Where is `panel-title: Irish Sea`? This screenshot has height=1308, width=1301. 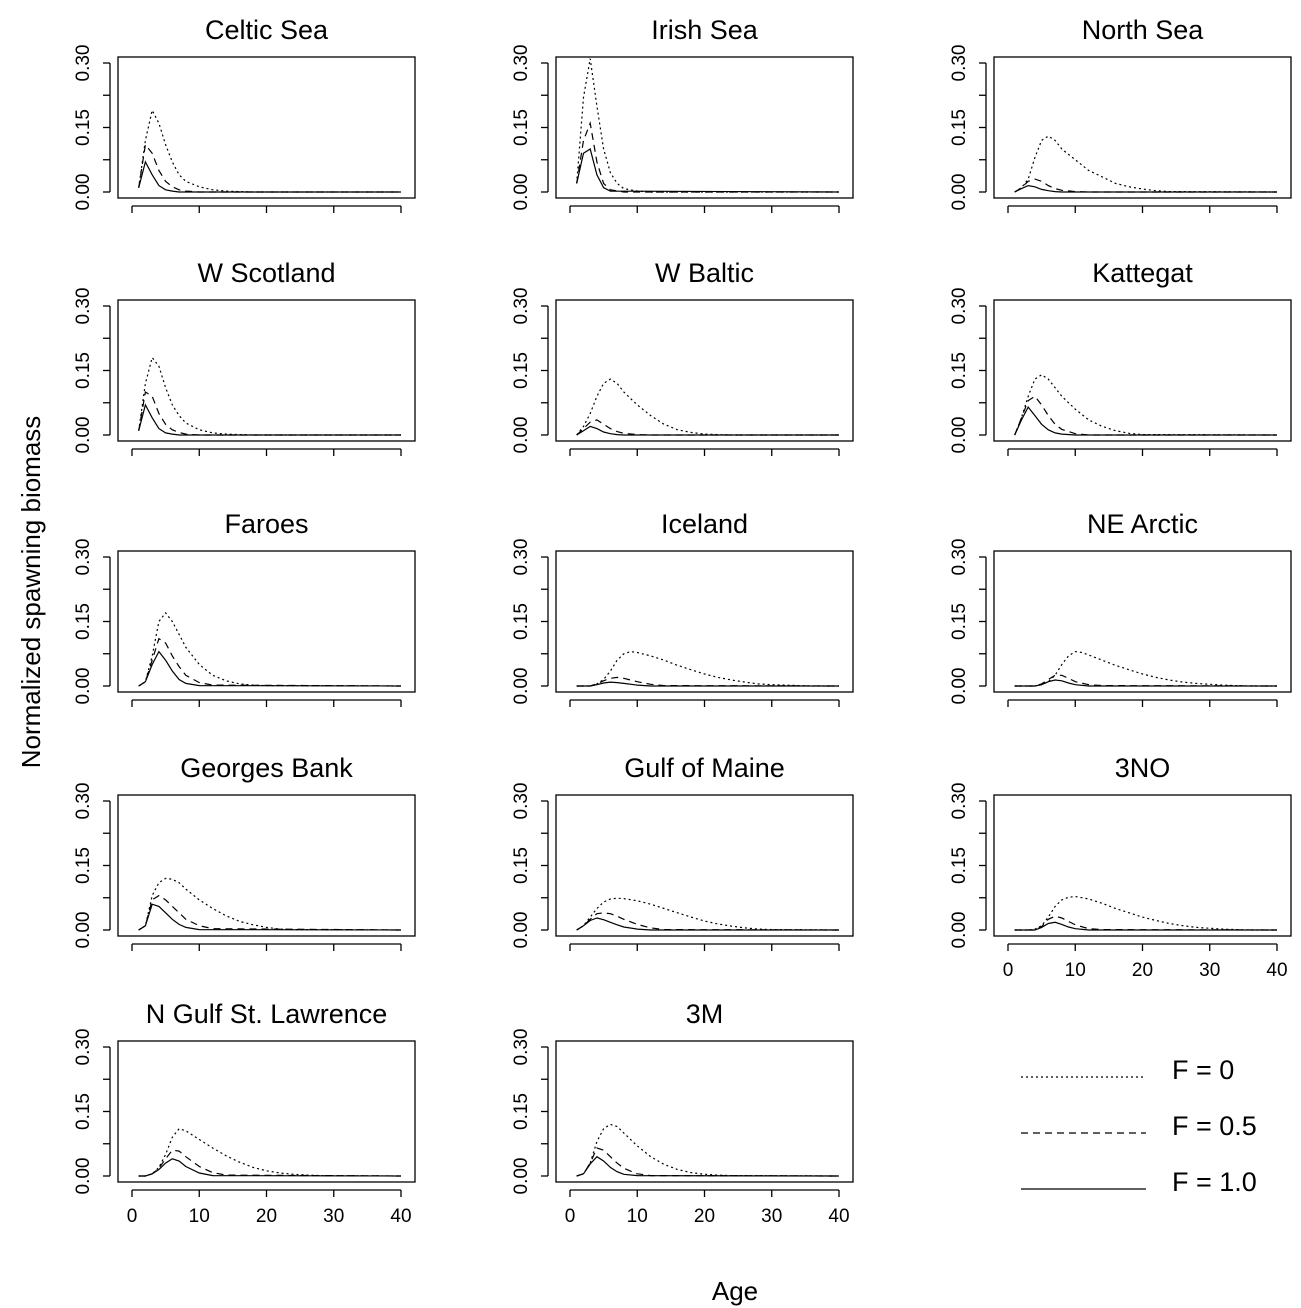
panel-title: Irish Sea is located at coordinates (705, 30).